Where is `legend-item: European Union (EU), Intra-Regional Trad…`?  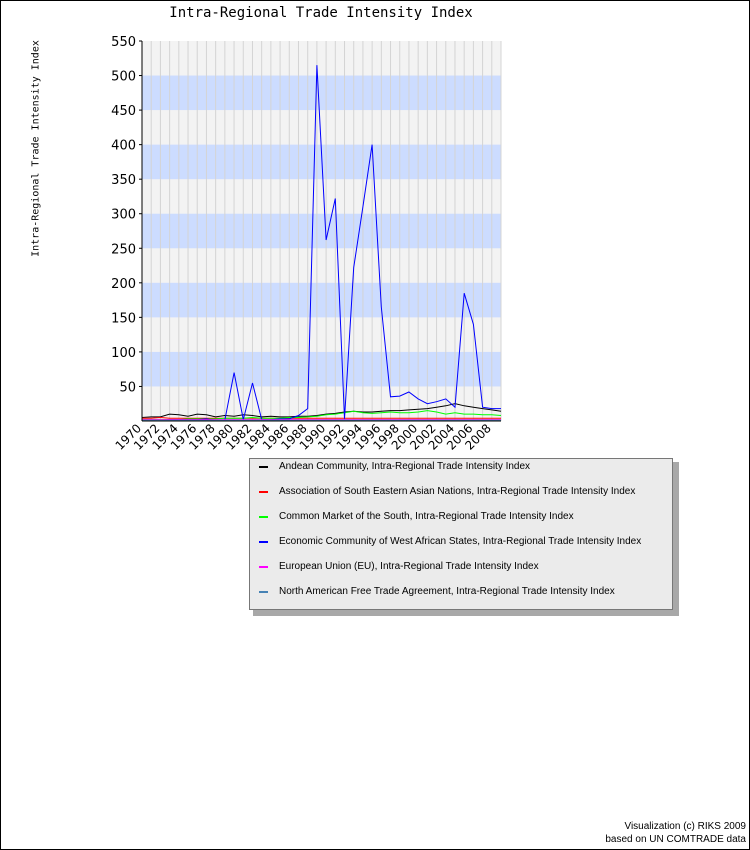 legend-item: European Union (EU), Intra-Regional Trad… is located at coordinates (460, 567).